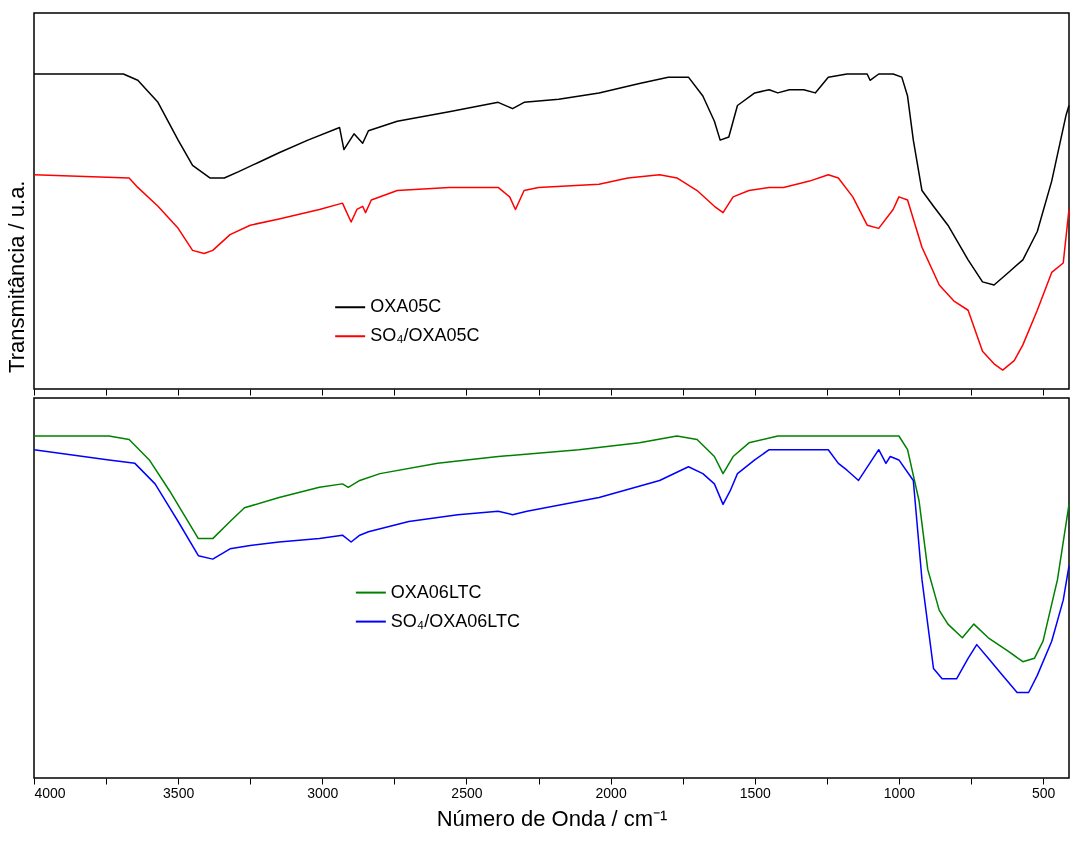  Describe the element at coordinates (755, 792) in the screenshot. I see `x-tick-label: 1500` at that location.